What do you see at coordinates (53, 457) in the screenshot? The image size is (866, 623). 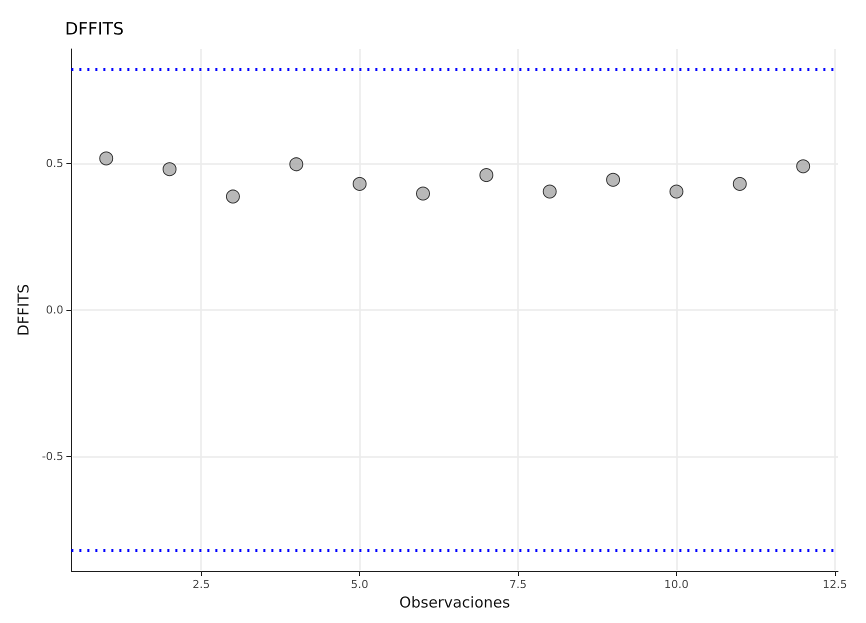 I see `y-tick-label: -0.5` at bounding box center [53, 457].